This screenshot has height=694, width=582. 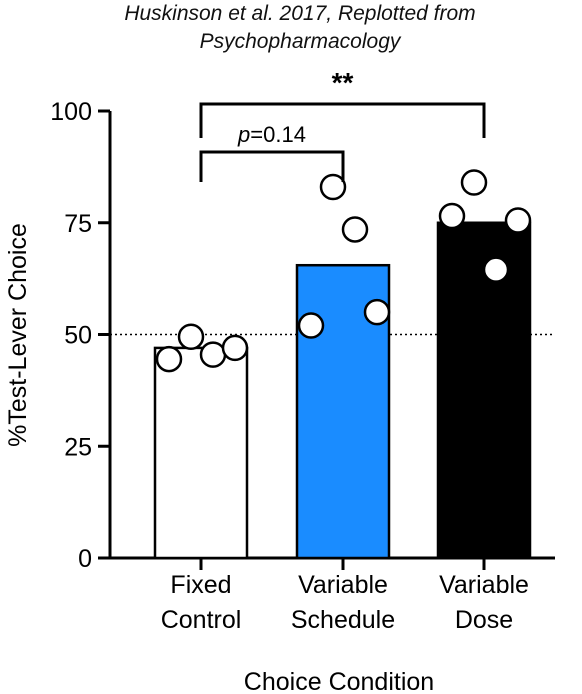 What do you see at coordinates (339, 681) in the screenshot?
I see `x-axis-label: Choice Condition` at bounding box center [339, 681].